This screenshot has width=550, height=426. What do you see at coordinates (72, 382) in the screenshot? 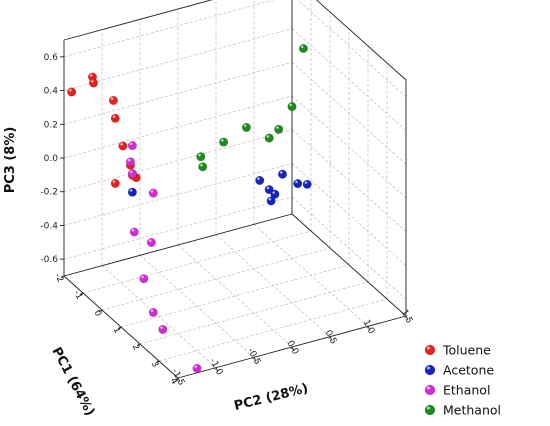
I see `pc1-axis-label: PC1 (64%)` at bounding box center [72, 382].